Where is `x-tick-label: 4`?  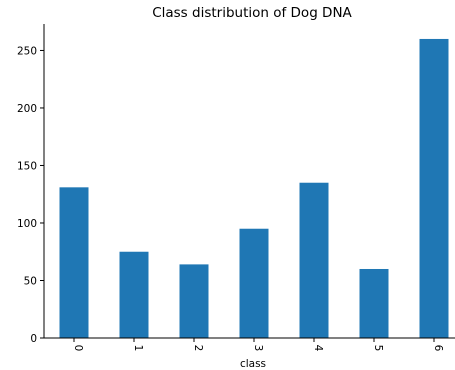
x-tick-label: 4 is located at coordinates (318, 348).